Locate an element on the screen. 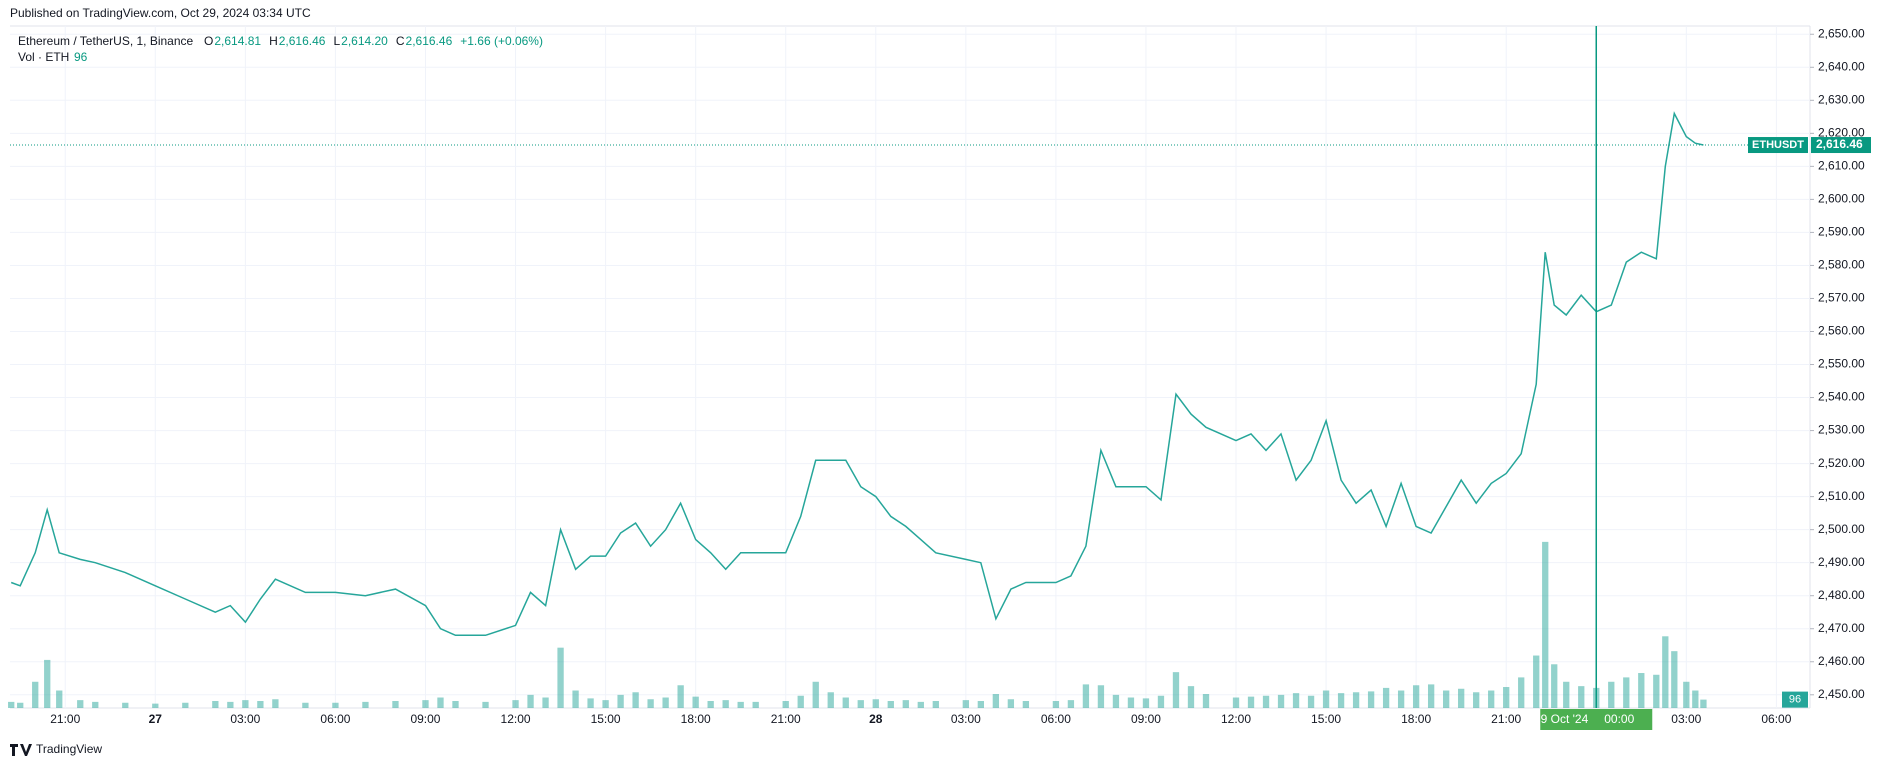 Image resolution: width=1882 pixels, height=768 pixels. crosshair-label-bg is located at coordinates (1596, 719).